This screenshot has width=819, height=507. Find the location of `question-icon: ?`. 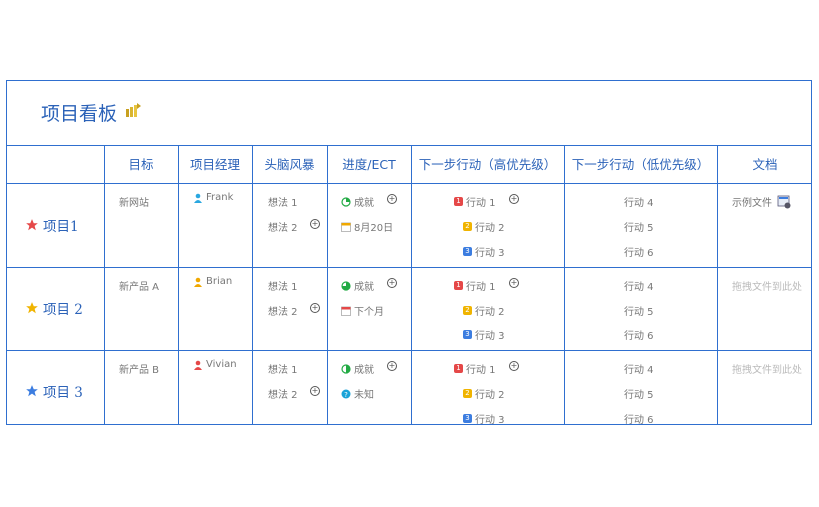

question-icon: ? is located at coordinates (346, 394).